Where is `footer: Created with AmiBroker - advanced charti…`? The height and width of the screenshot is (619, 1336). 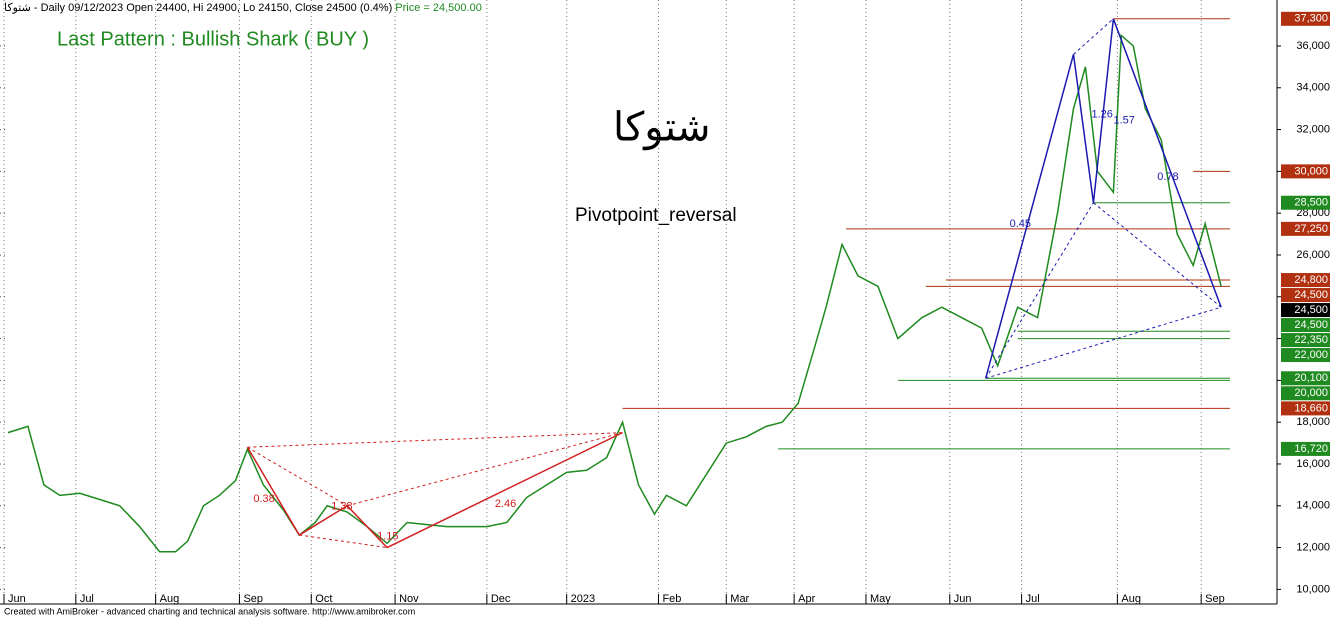 footer: Created with AmiBroker - advanced charti… is located at coordinates (209, 611).